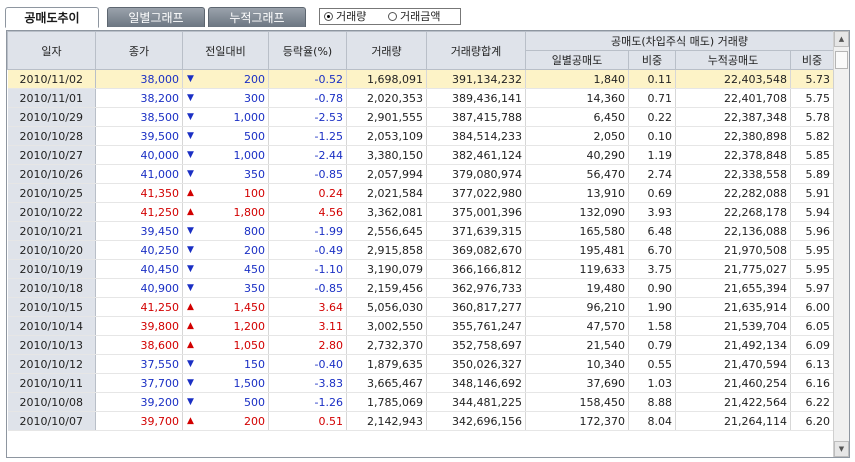 The image size is (855, 462). Describe the element at coordinates (652, 288) in the screenshot. I see `row-daily-ratio: 0.90` at that location.